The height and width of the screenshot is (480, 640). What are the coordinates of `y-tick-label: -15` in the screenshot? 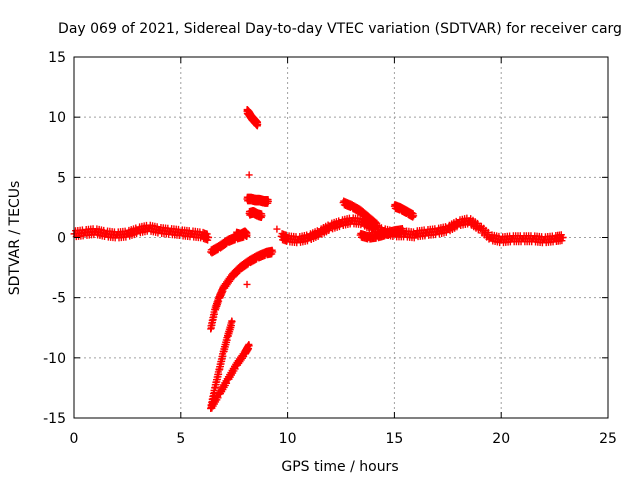 It's located at (54, 419).